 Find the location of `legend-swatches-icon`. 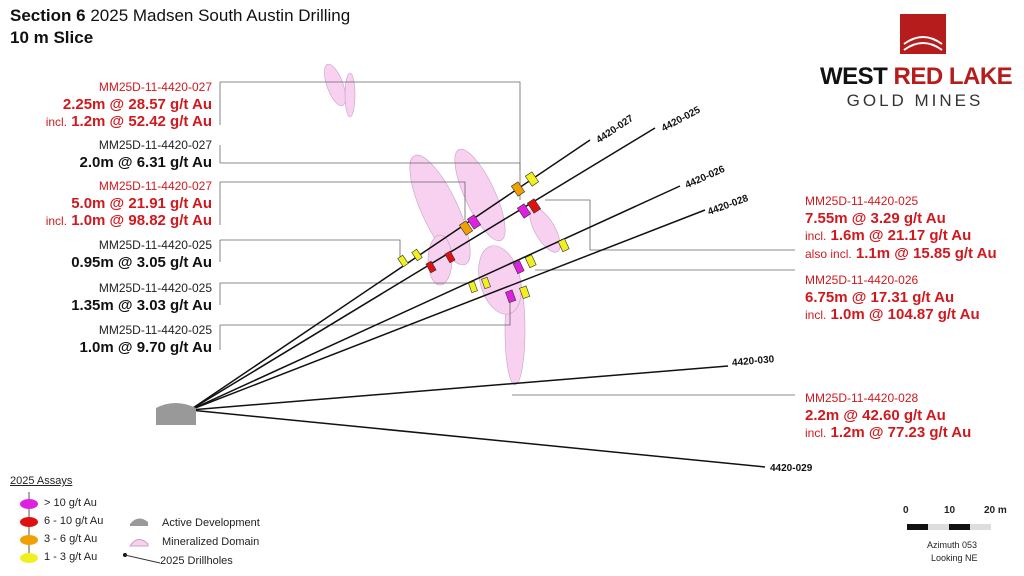

legend-swatches-icon is located at coordinates (29, 527).